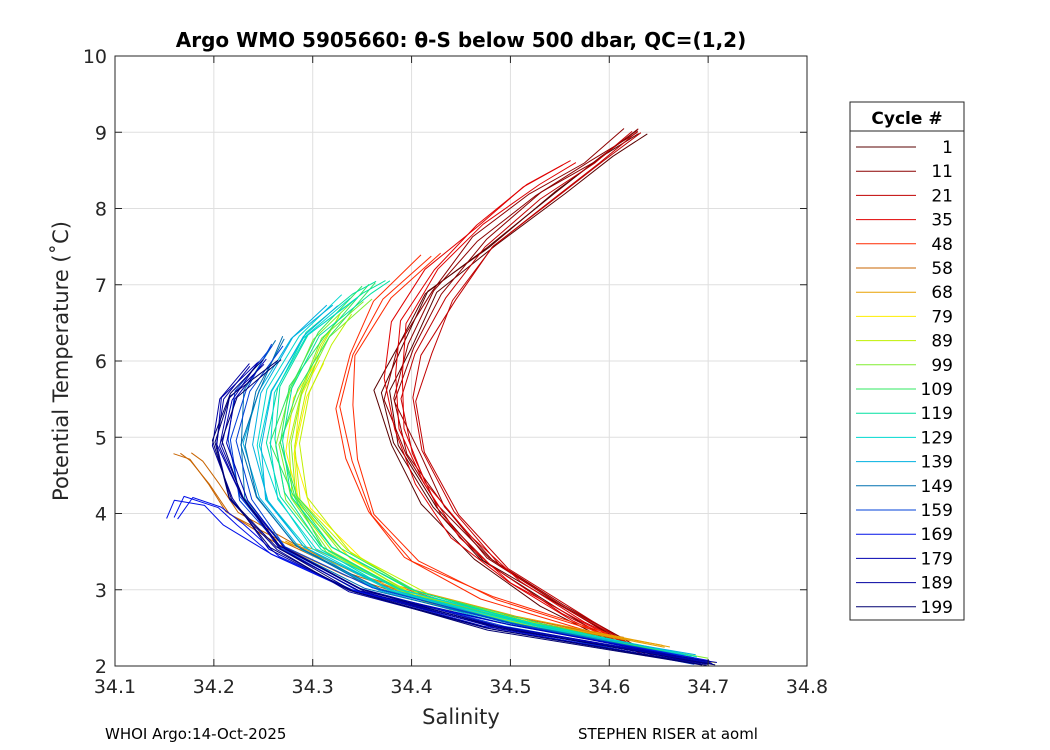 This screenshot has height=750, width=1050. What do you see at coordinates (95, 57) in the screenshot?
I see `y-tick-label: 10` at bounding box center [95, 57].